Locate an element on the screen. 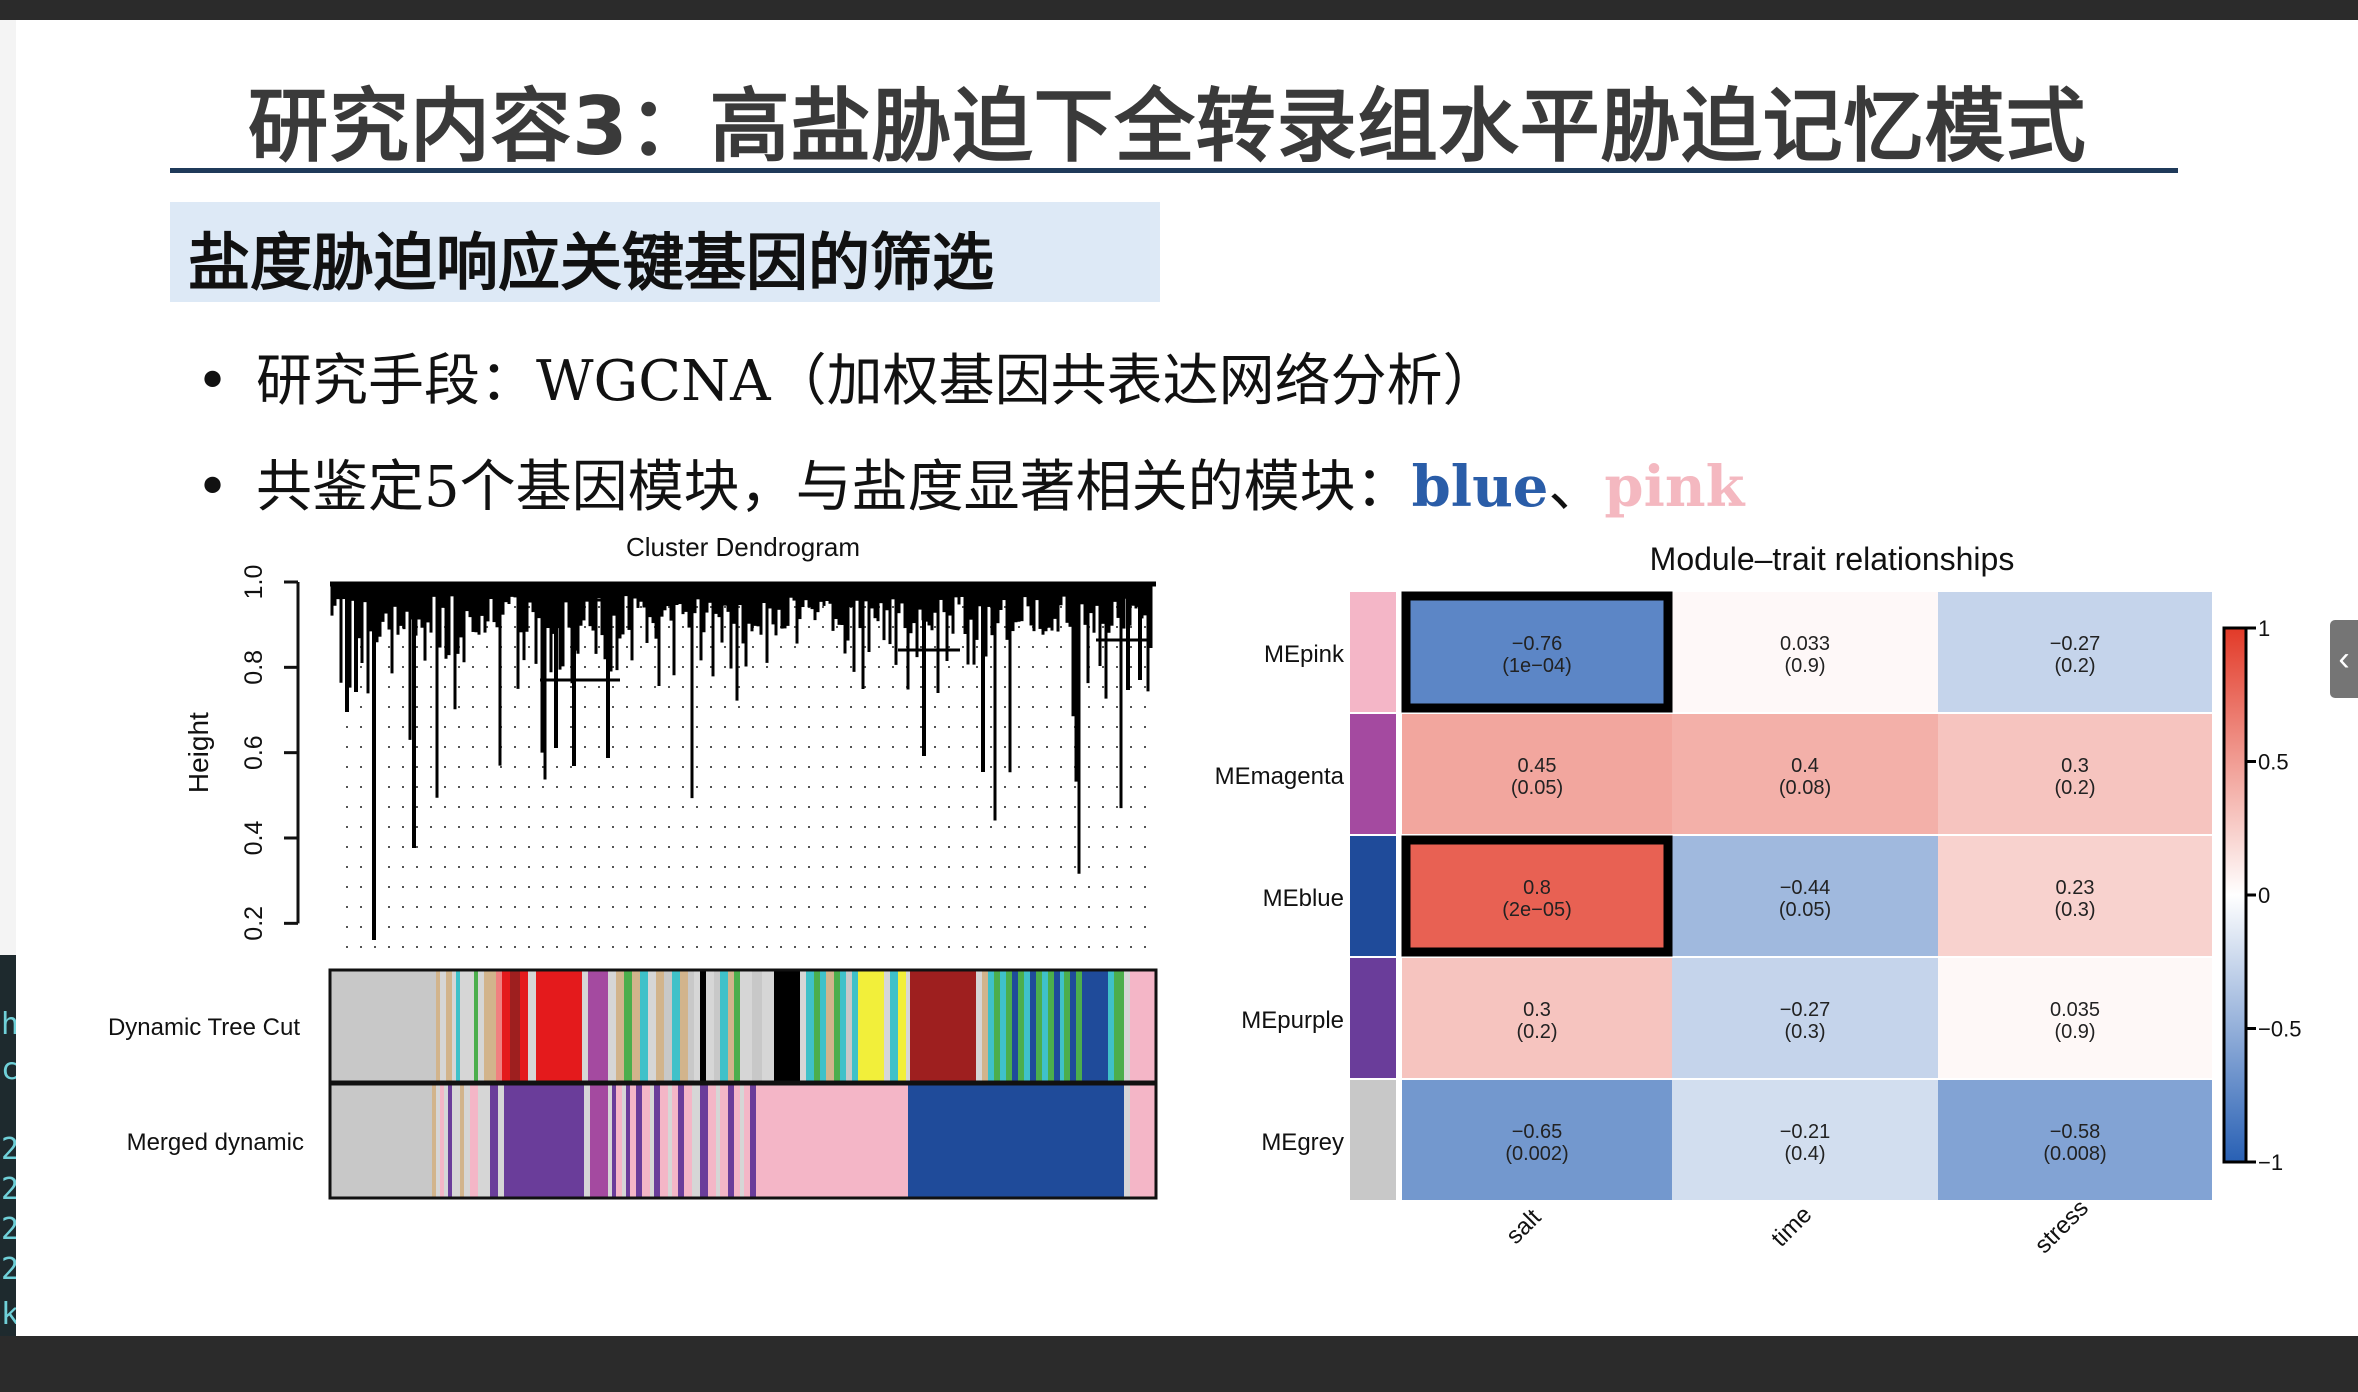 The image size is (2358, 1392). section-heading: 盐度胁迫响应关键基因的筛选 is located at coordinates (591, 262).